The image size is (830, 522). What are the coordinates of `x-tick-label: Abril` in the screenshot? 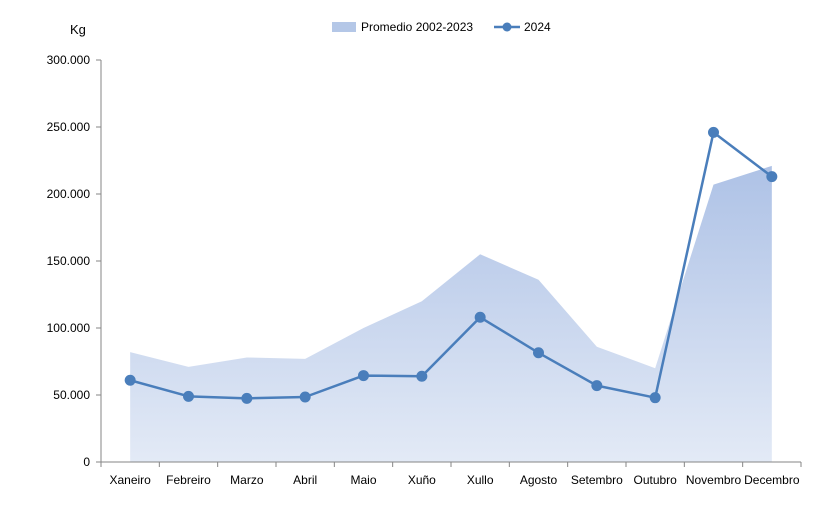 It's located at (305, 480).